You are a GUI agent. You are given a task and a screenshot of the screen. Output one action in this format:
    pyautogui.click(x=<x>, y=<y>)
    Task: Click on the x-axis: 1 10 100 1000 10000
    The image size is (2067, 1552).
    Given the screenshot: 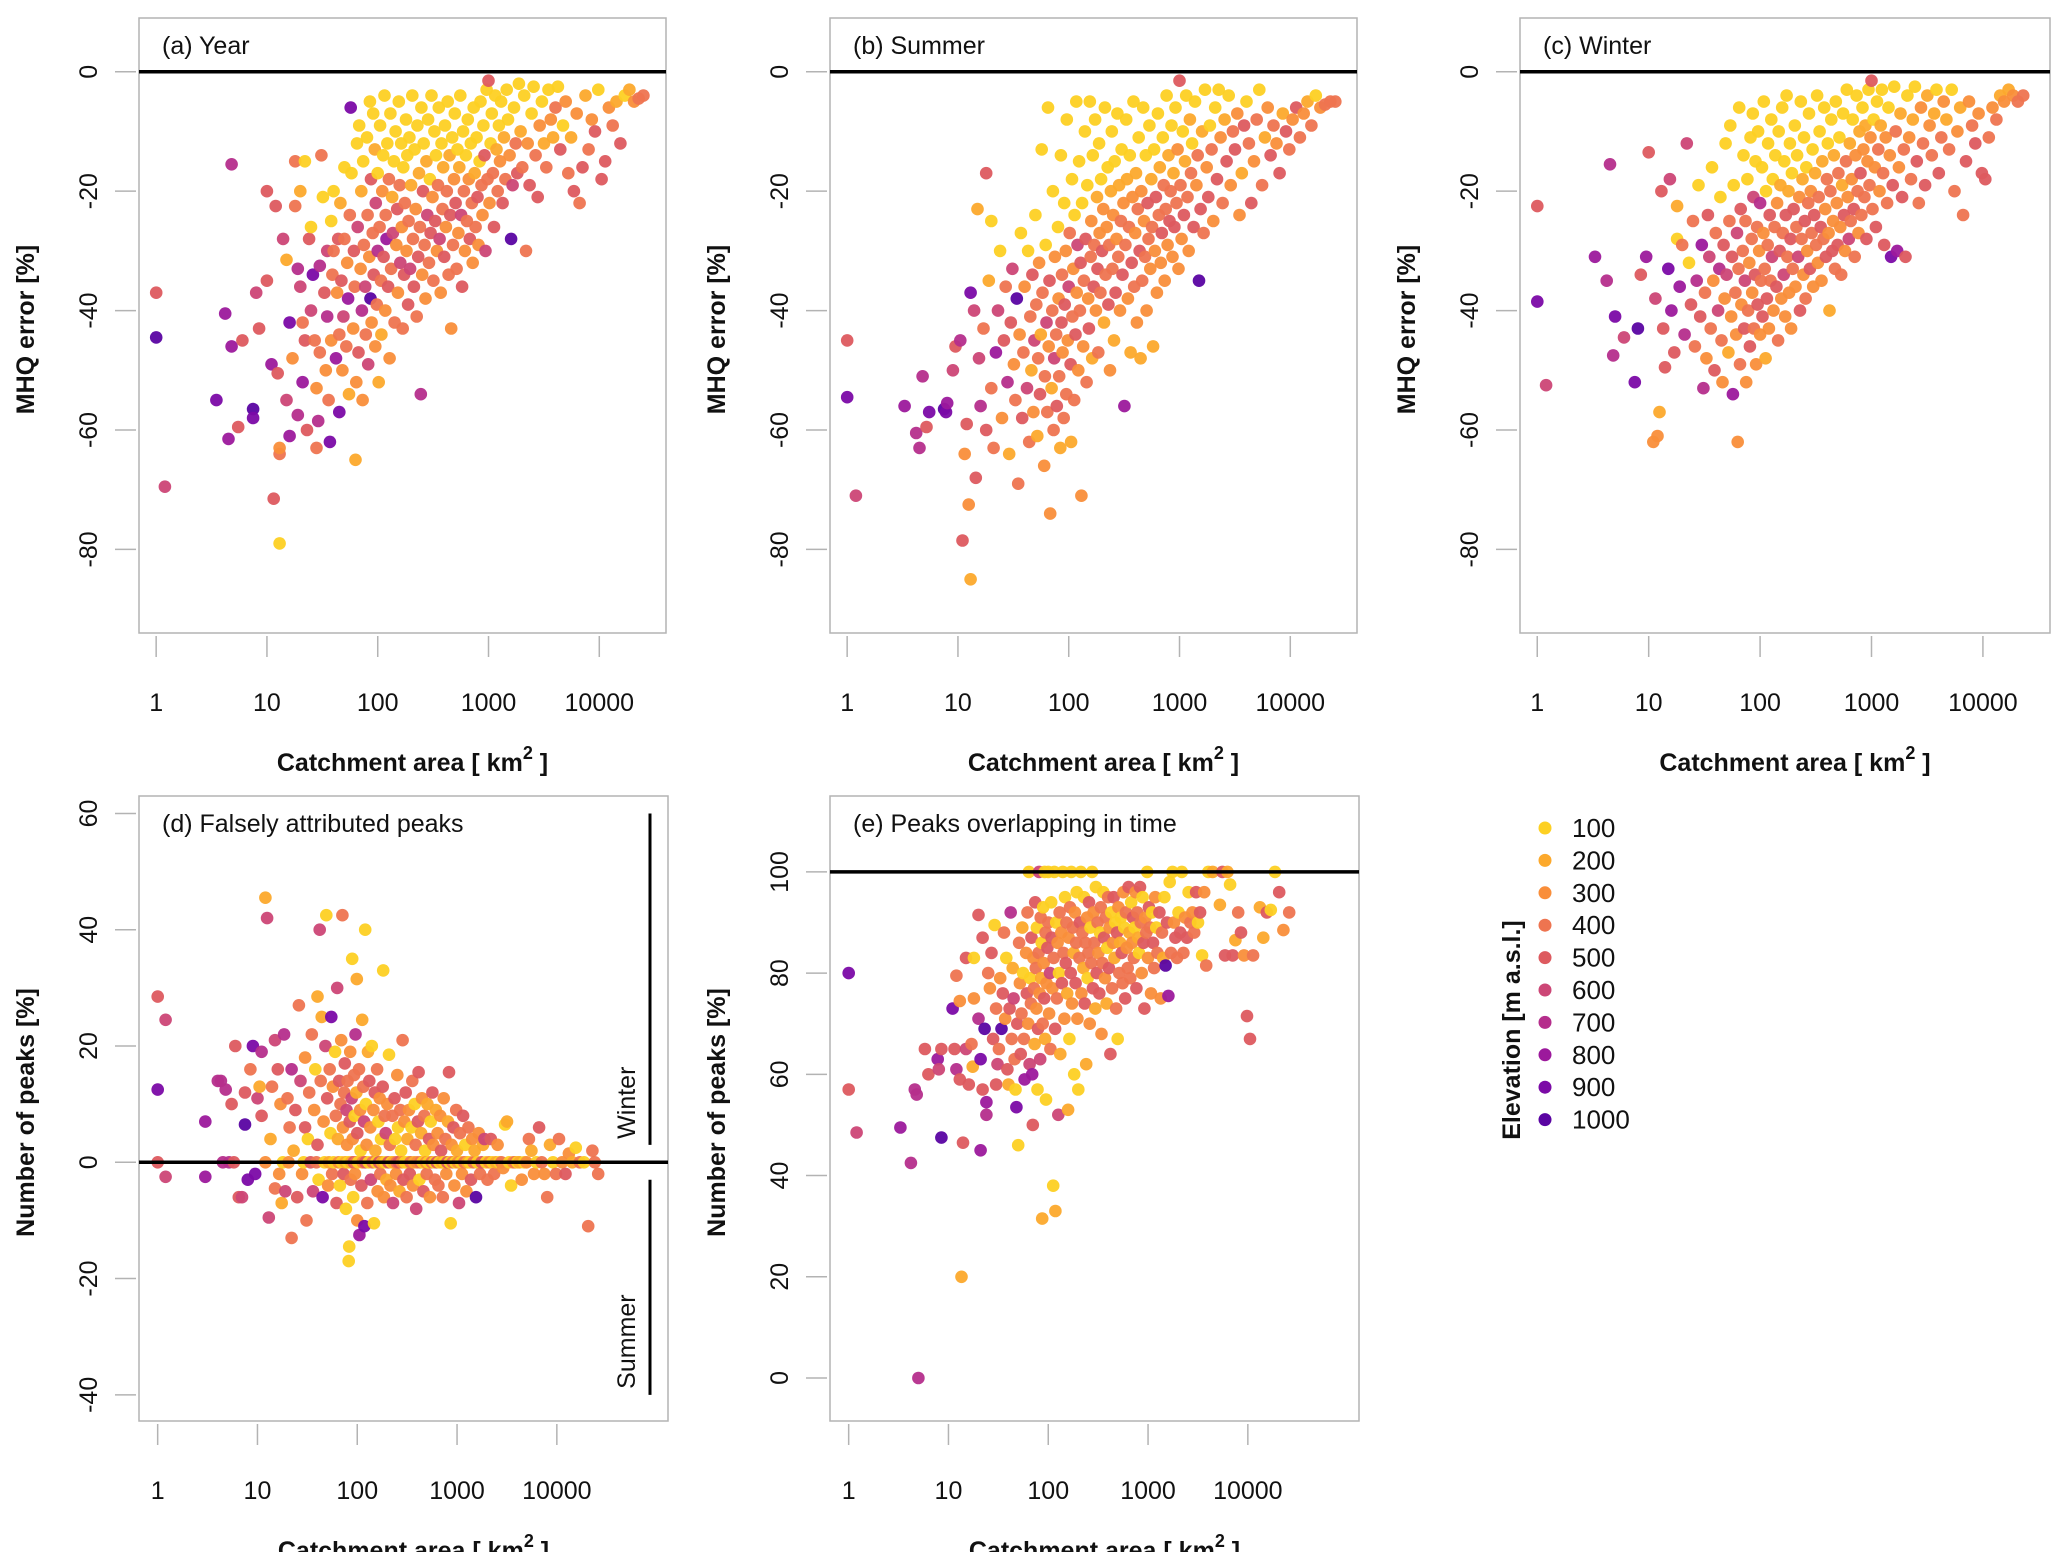 What is the action you would take?
    pyautogui.click(x=1062, y=1464)
    